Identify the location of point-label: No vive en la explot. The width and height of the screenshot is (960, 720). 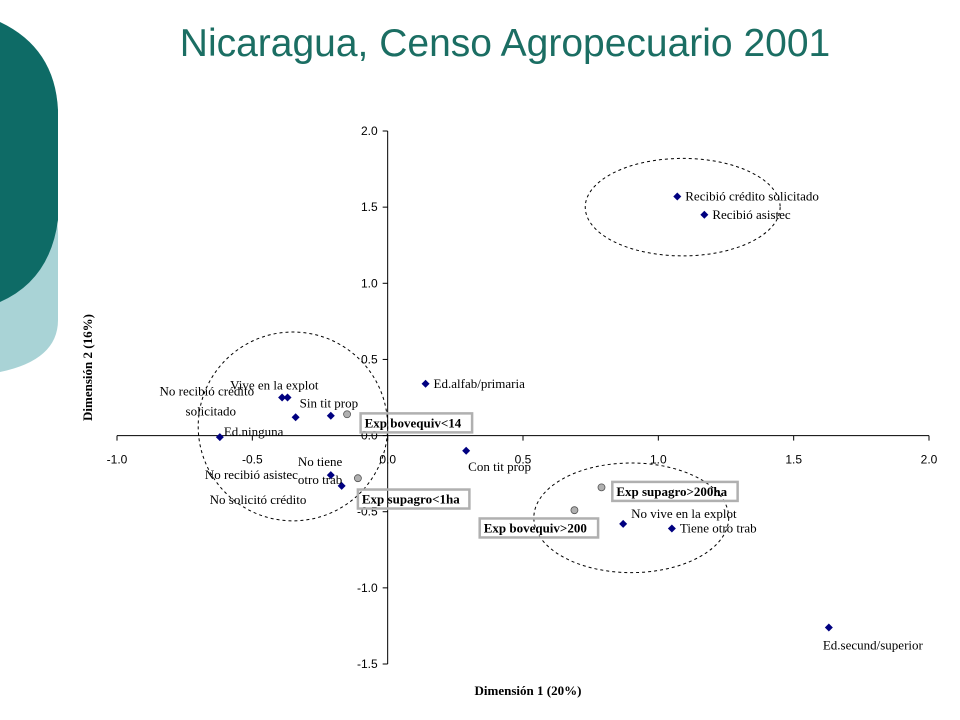
(684, 513).